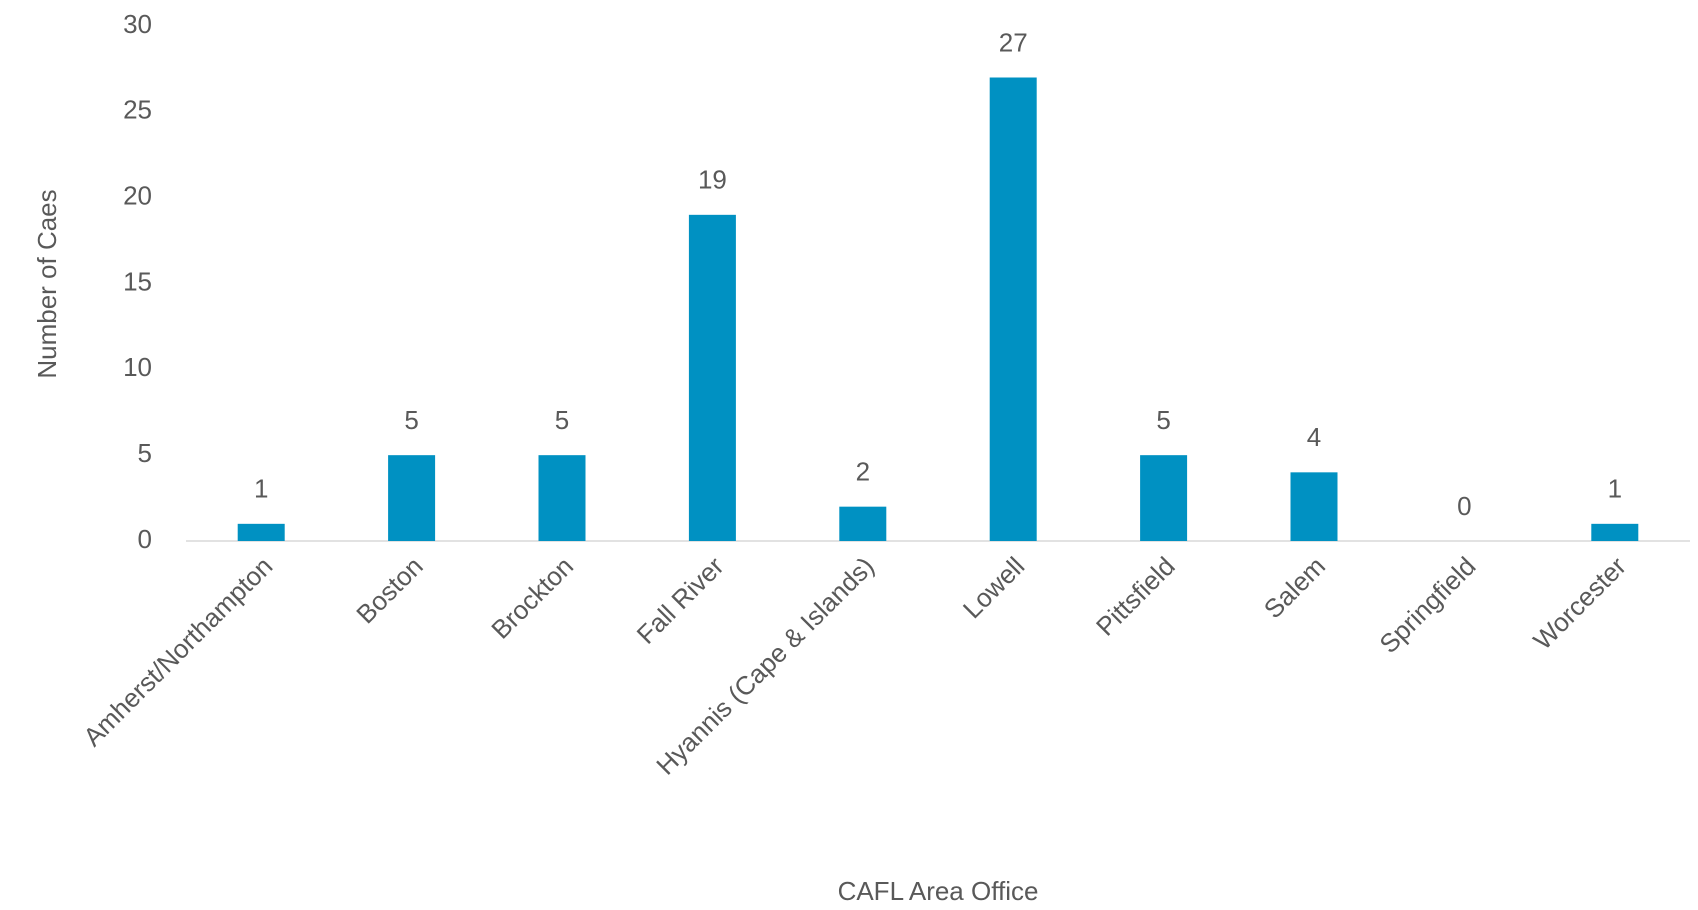  What do you see at coordinates (145, 453) in the screenshot?
I see `y-tick-label: 5` at bounding box center [145, 453].